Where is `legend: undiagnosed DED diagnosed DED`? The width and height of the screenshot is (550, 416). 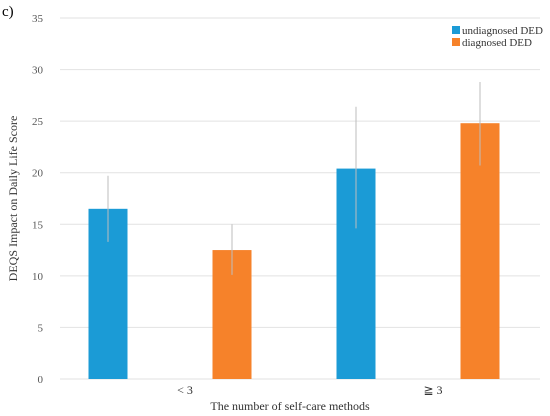 legend: undiagnosed DED diagnosed DED is located at coordinates (497, 37).